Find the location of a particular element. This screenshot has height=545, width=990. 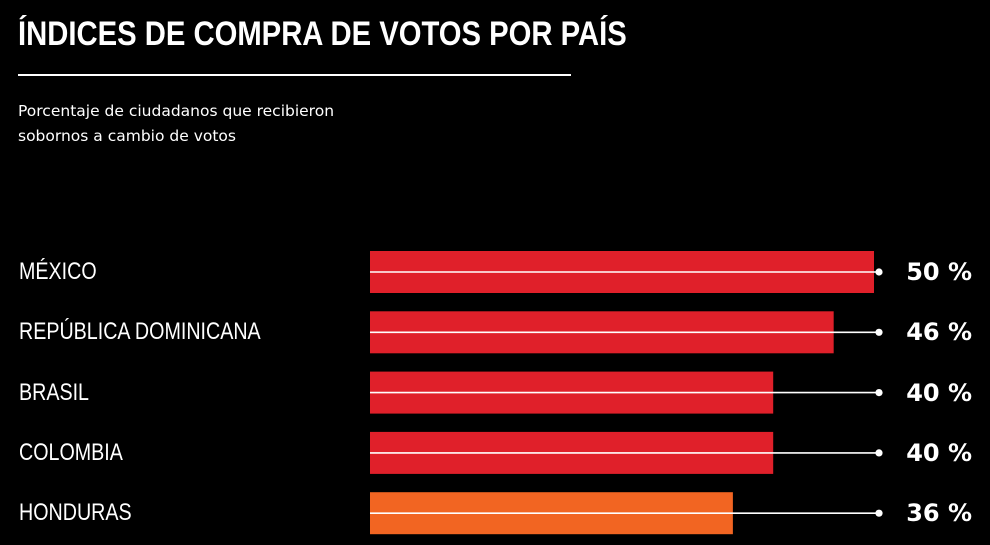

category-label: REPÚBLICA DOMINICANA is located at coordinates (140, 332).